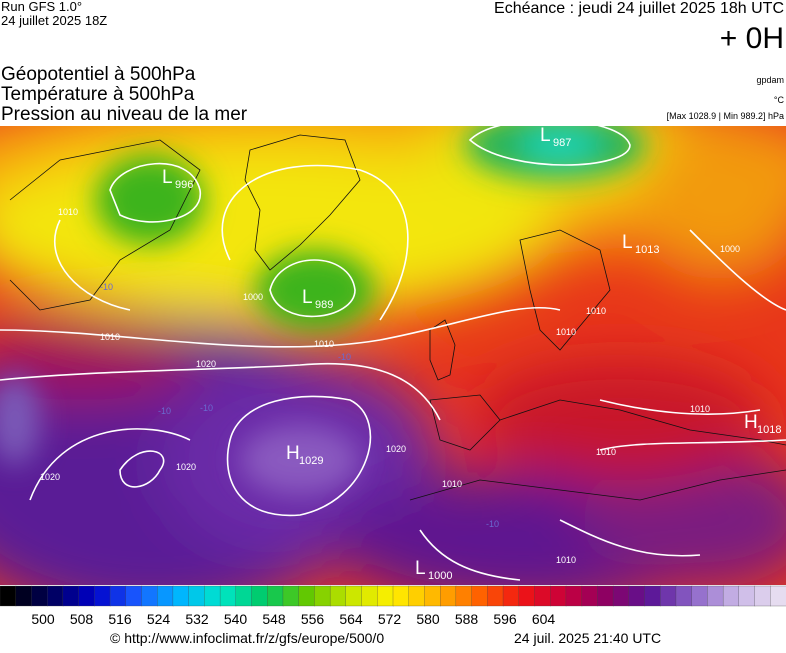 The height and width of the screenshot is (653, 786). I want to click on colorbar-tick-label: 516, so click(120, 619).